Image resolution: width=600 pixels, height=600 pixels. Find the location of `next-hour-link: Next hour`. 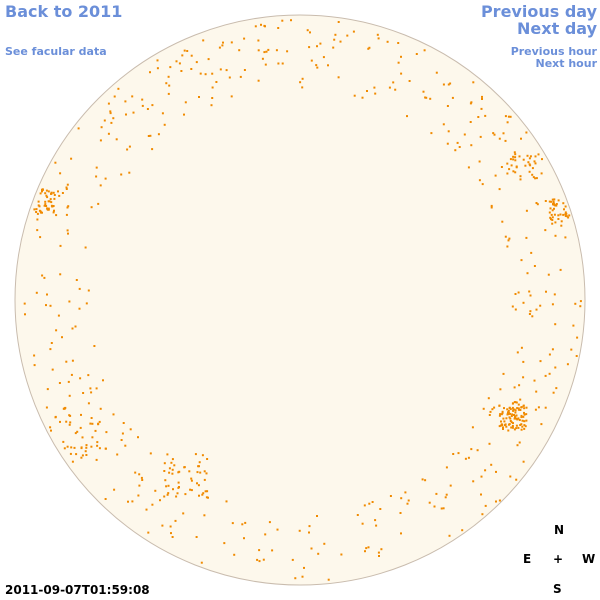

next-hour-link: Next hour is located at coordinates (566, 63).